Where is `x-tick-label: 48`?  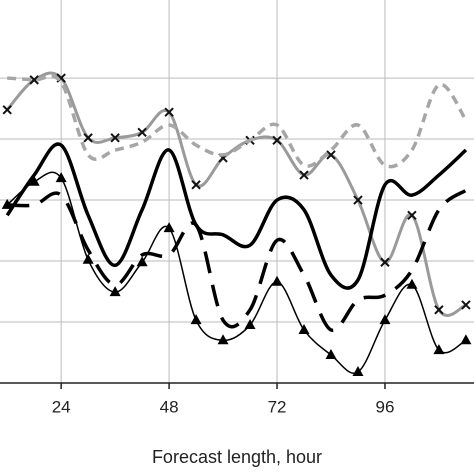 x-tick-label: 48 is located at coordinates (169, 406).